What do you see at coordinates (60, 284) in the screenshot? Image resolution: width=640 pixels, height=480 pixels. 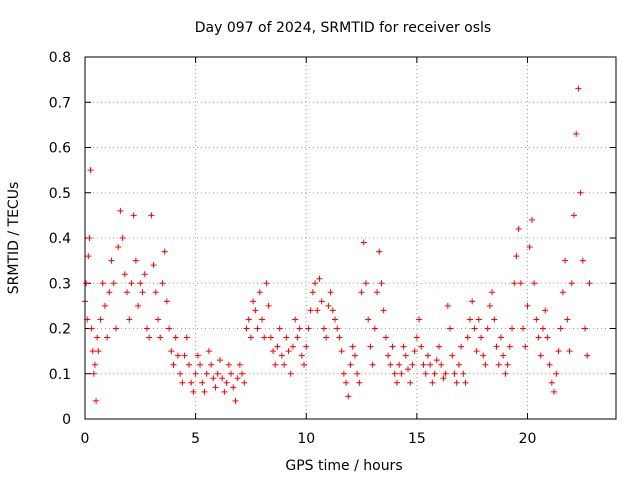 I see `y-tick-label: 0.3` at bounding box center [60, 284].